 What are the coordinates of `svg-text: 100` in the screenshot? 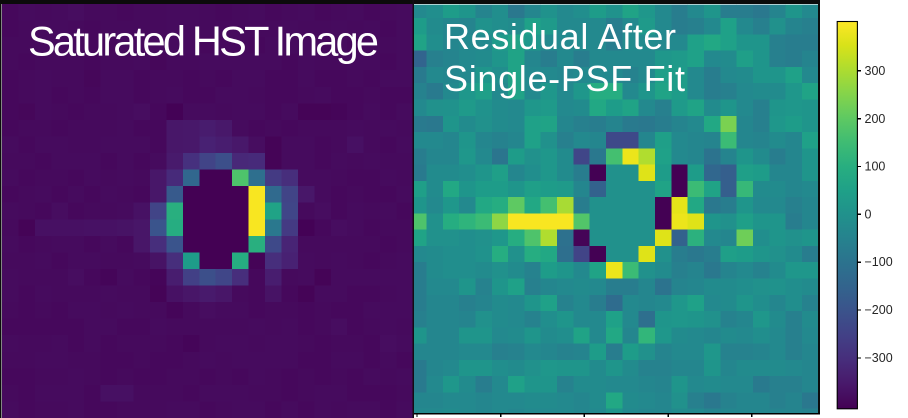 It's located at (875, 167).